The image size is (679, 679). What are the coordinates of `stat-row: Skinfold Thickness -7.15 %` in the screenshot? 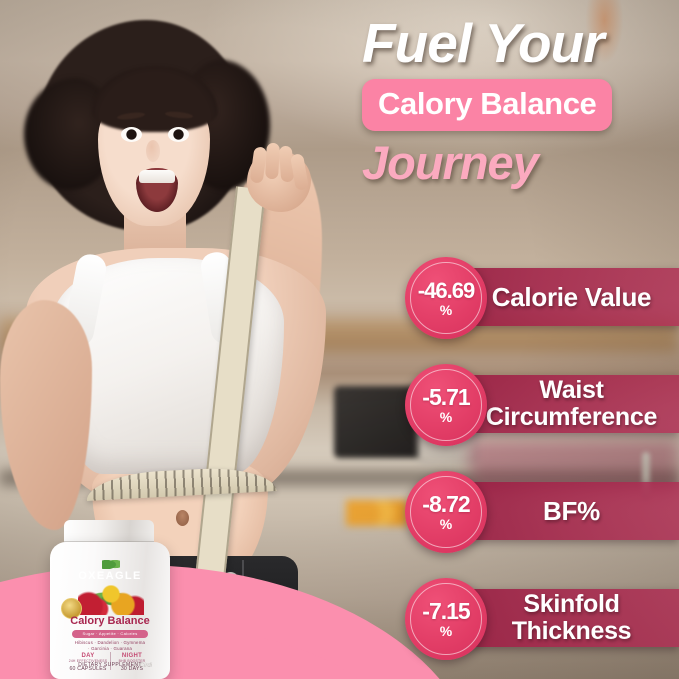 It's located at (339, 619).